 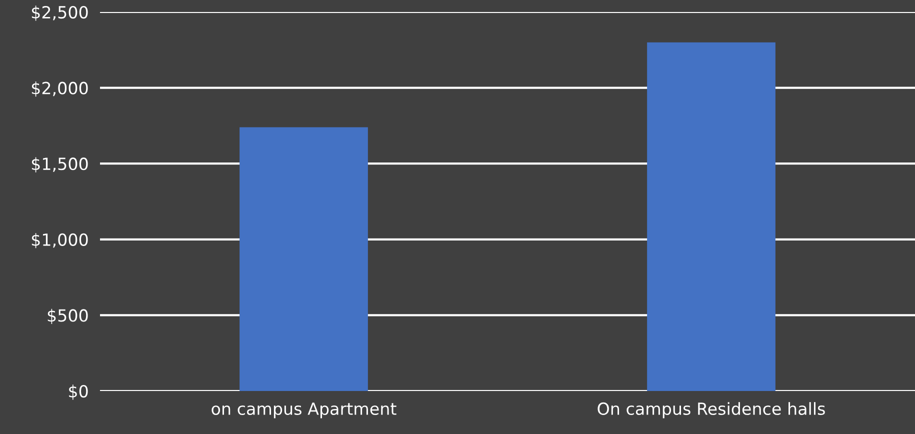 I want to click on y-tick-label: $2,000, so click(x=60, y=89).